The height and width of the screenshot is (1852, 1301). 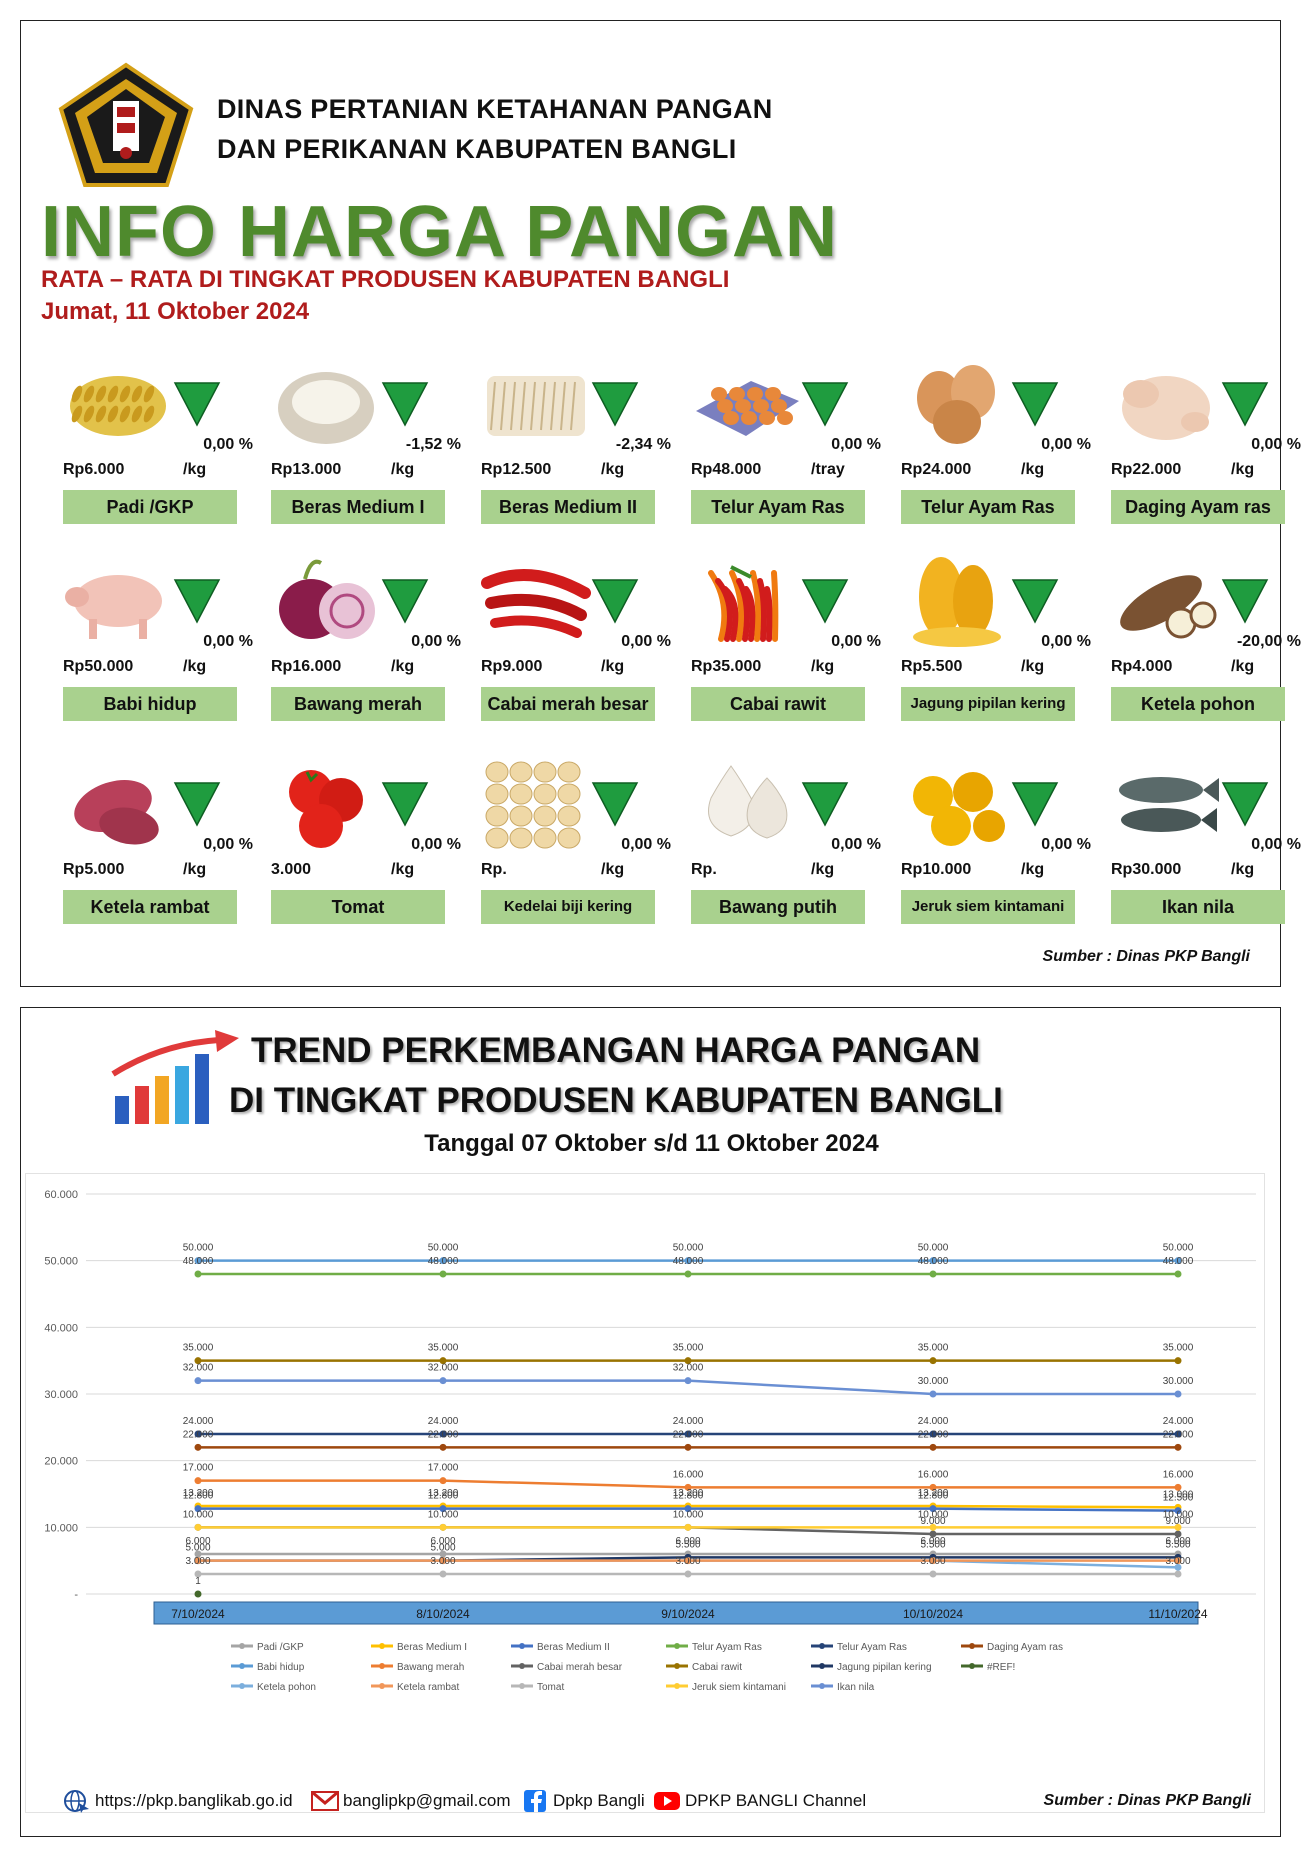 I want to click on legend-label: Daging Ayam ras, so click(x=1025, y=1647).